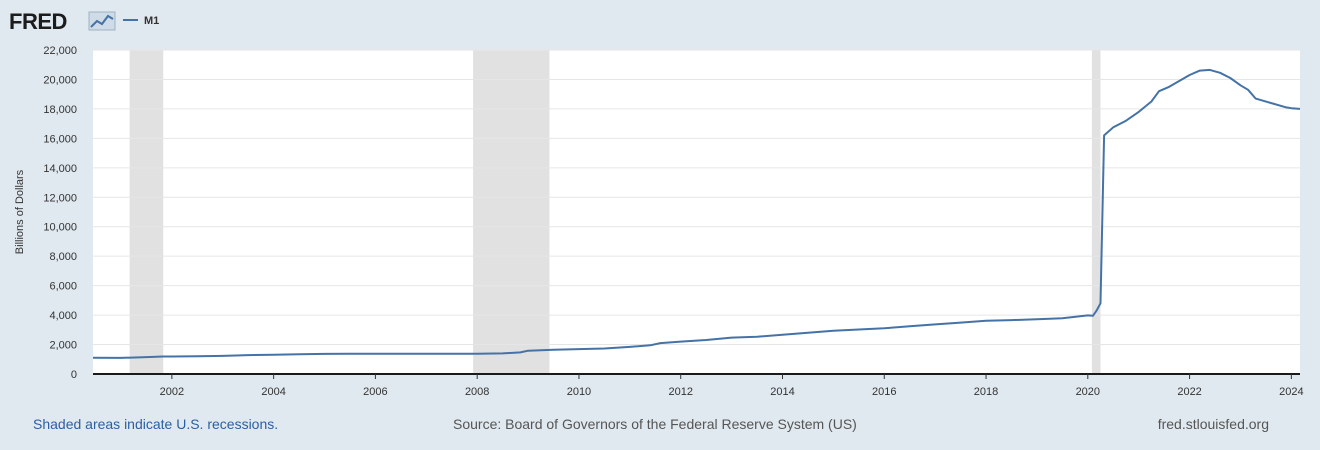 The width and height of the screenshot is (1320, 450). What do you see at coordinates (141, 21) in the screenshot?
I see `legend: M1` at bounding box center [141, 21].